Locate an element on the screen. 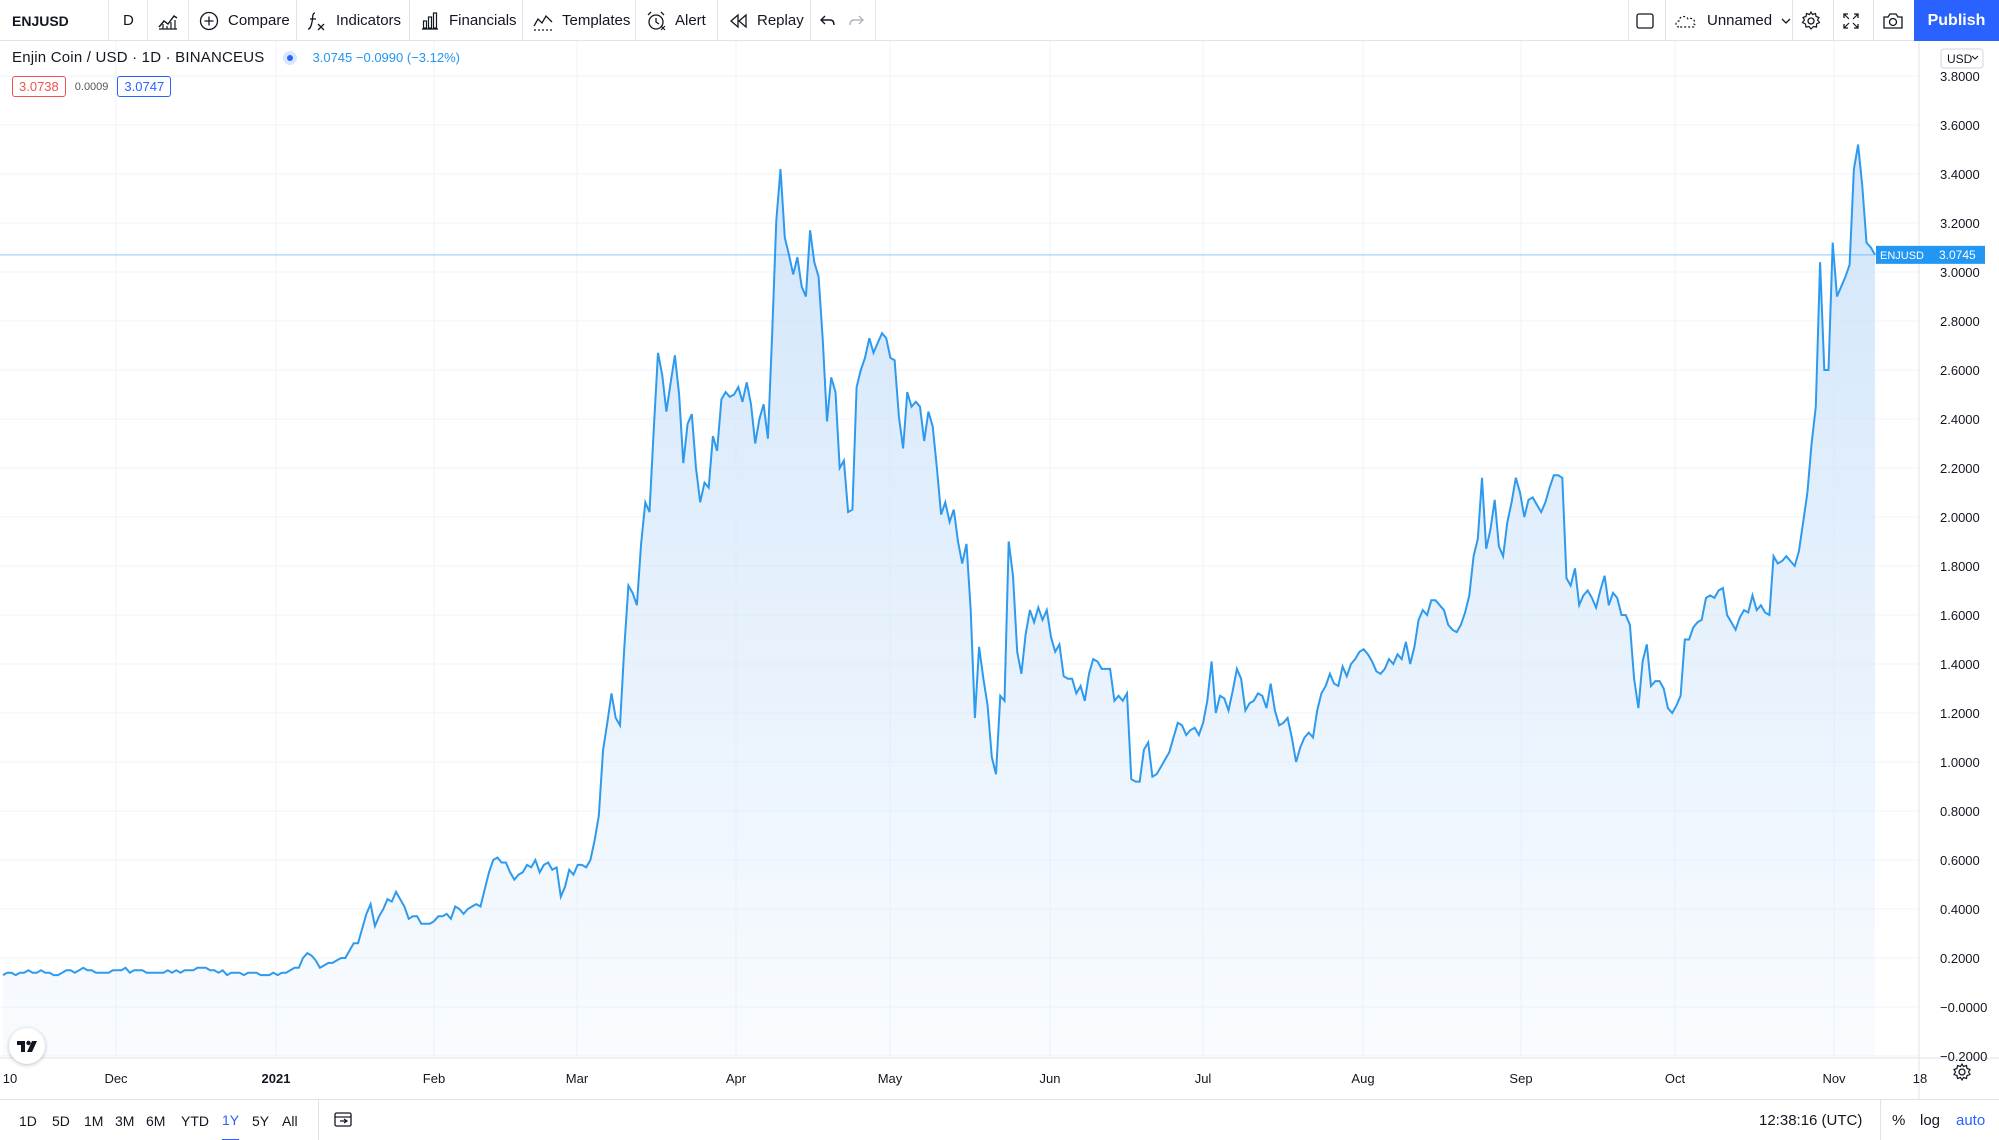  percent-toggle: % is located at coordinates (1898, 1120).